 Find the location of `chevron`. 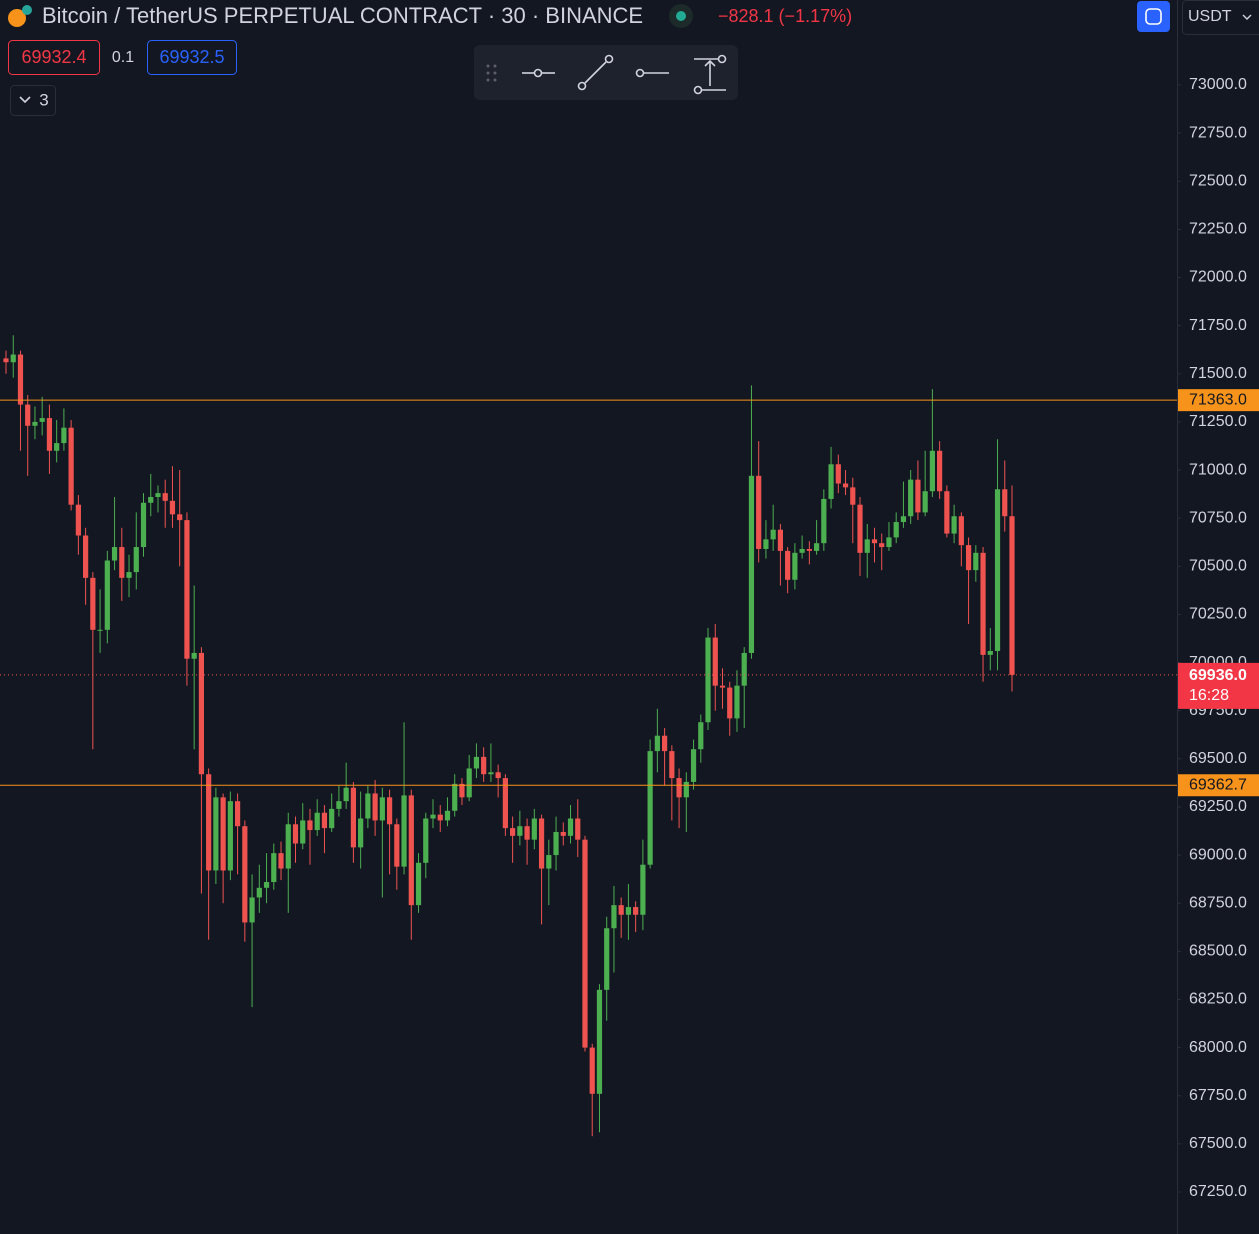

chevron is located at coordinates (25, 100).